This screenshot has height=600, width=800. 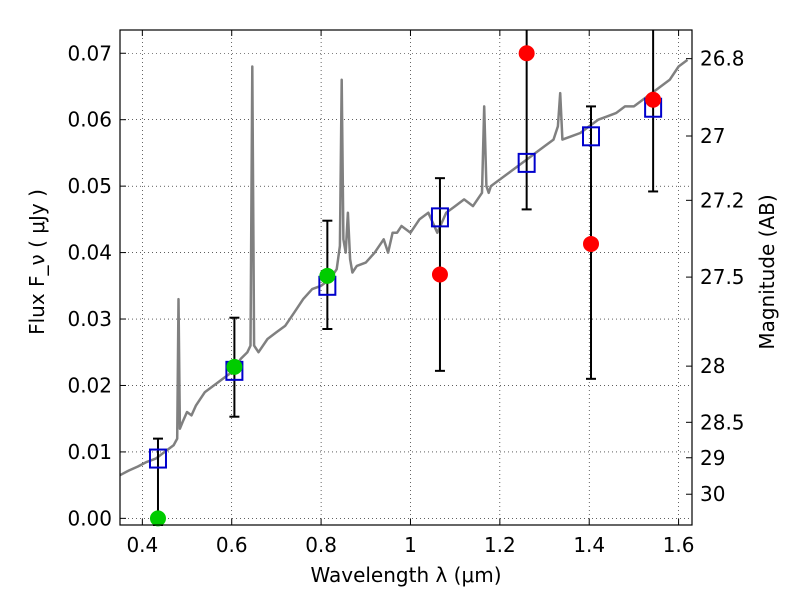 I want to click on right-tick-label: 27.2, so click(x=722, y=200).